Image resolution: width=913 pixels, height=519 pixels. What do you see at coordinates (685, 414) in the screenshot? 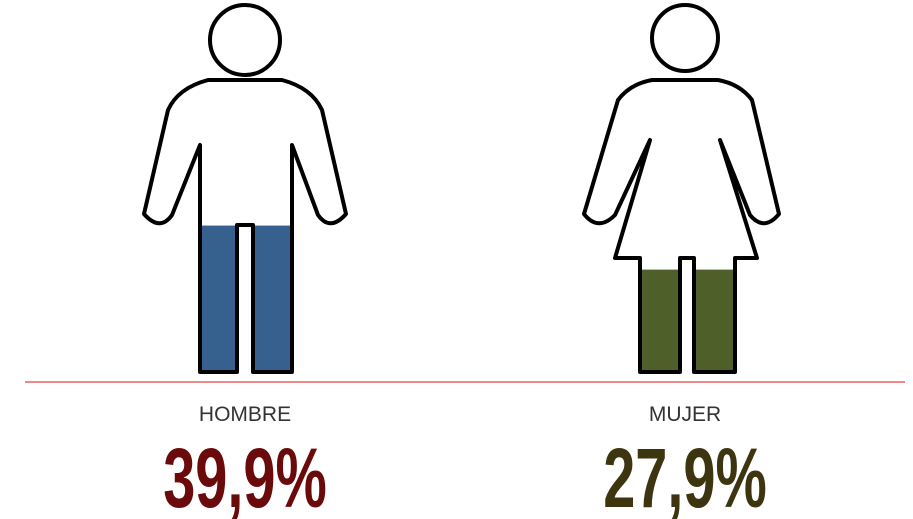
I see `category-label: MUJER` at bounding box center [685, 414].